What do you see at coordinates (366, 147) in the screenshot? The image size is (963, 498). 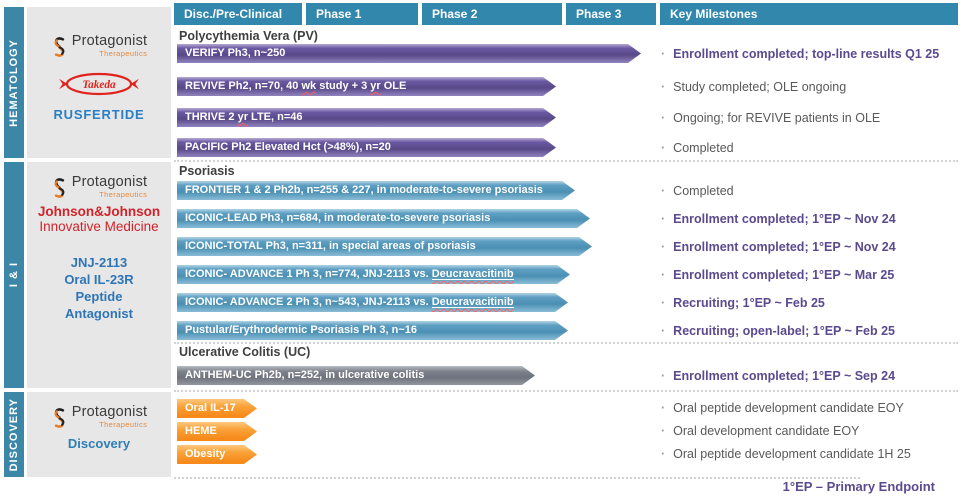 I see `trial-bar-pacific: PACIFIC Ph2 Elevated Hct (>48%), n=20` at bounding box center [366, 147].